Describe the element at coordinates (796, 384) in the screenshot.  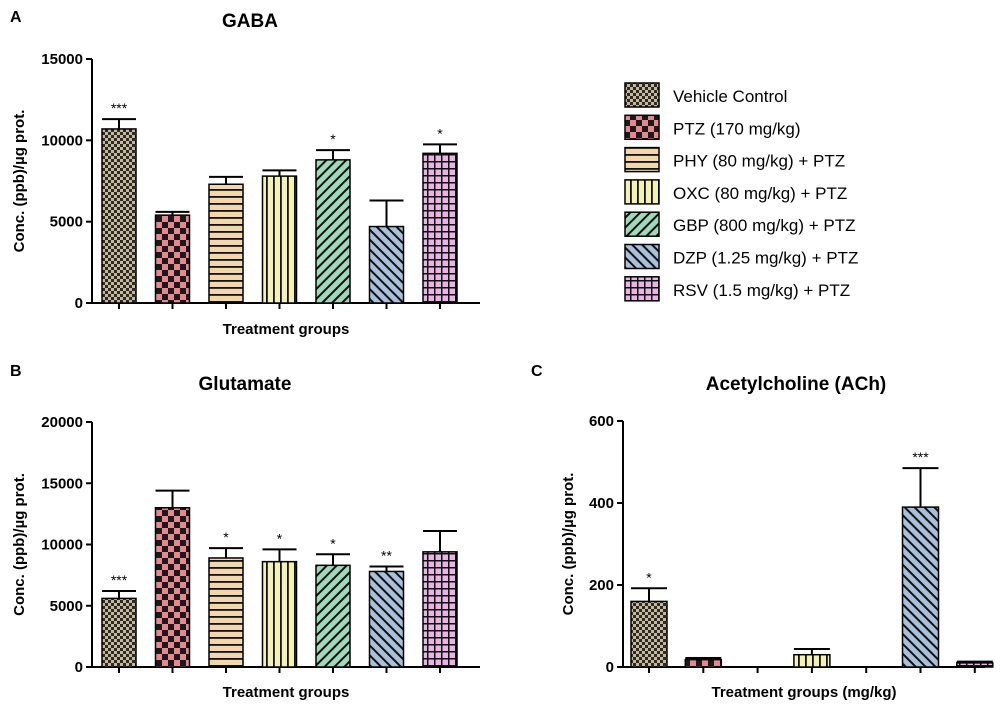
I see `chart-title: Acetylcholine (ACh)` at that location.